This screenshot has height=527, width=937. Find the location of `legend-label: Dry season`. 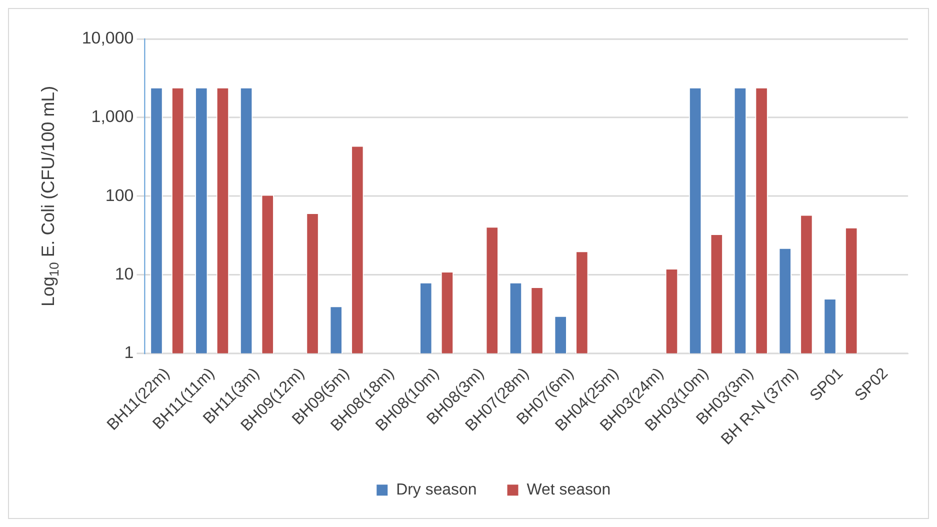

legend-label: Dry season is located at coordinates (436, 490).